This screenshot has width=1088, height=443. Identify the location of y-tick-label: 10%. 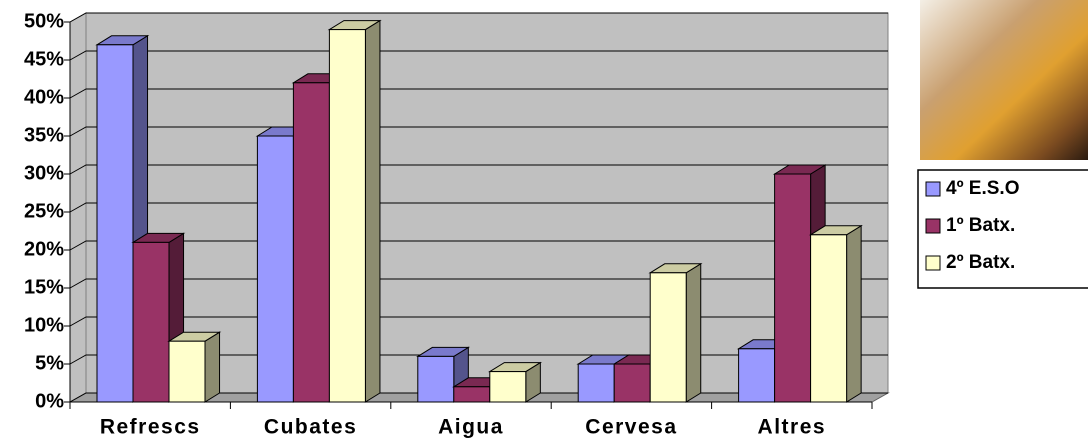
(44, 325).